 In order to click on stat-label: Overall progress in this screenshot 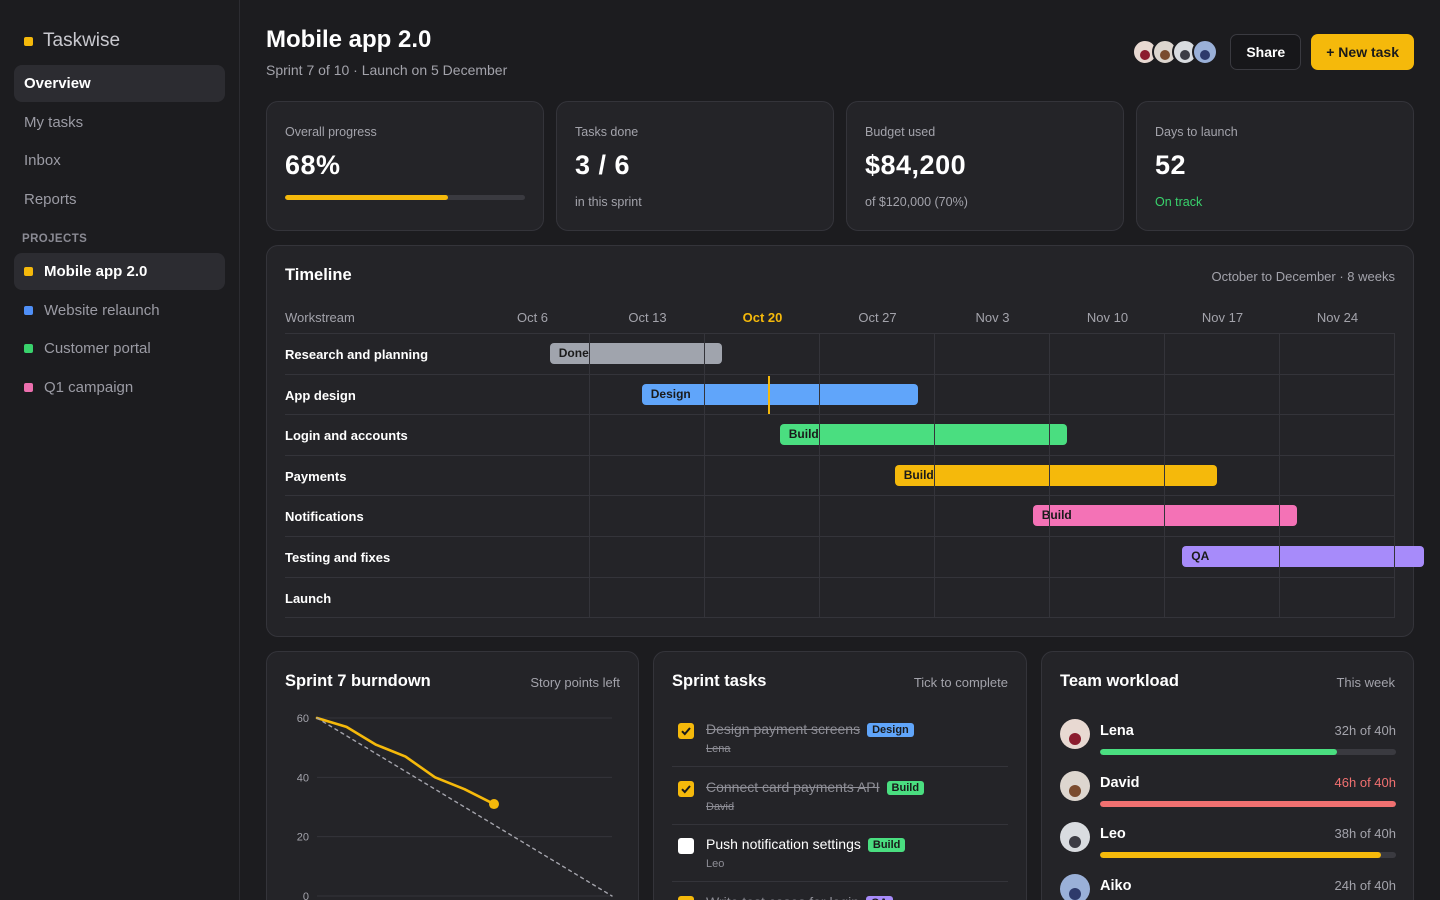, I will do `click(331, 132)`.